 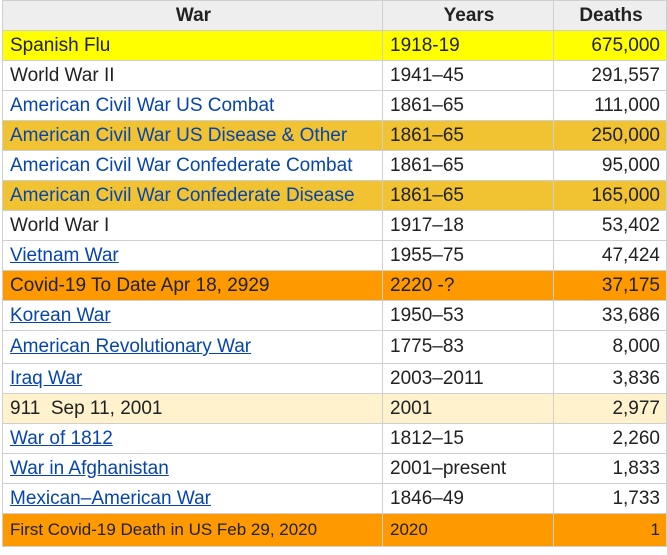 What do you see at coordinates (89, 468) in the screenshot?
I see `war-link: War in Afghanistan` at bounding box center [89, 468].